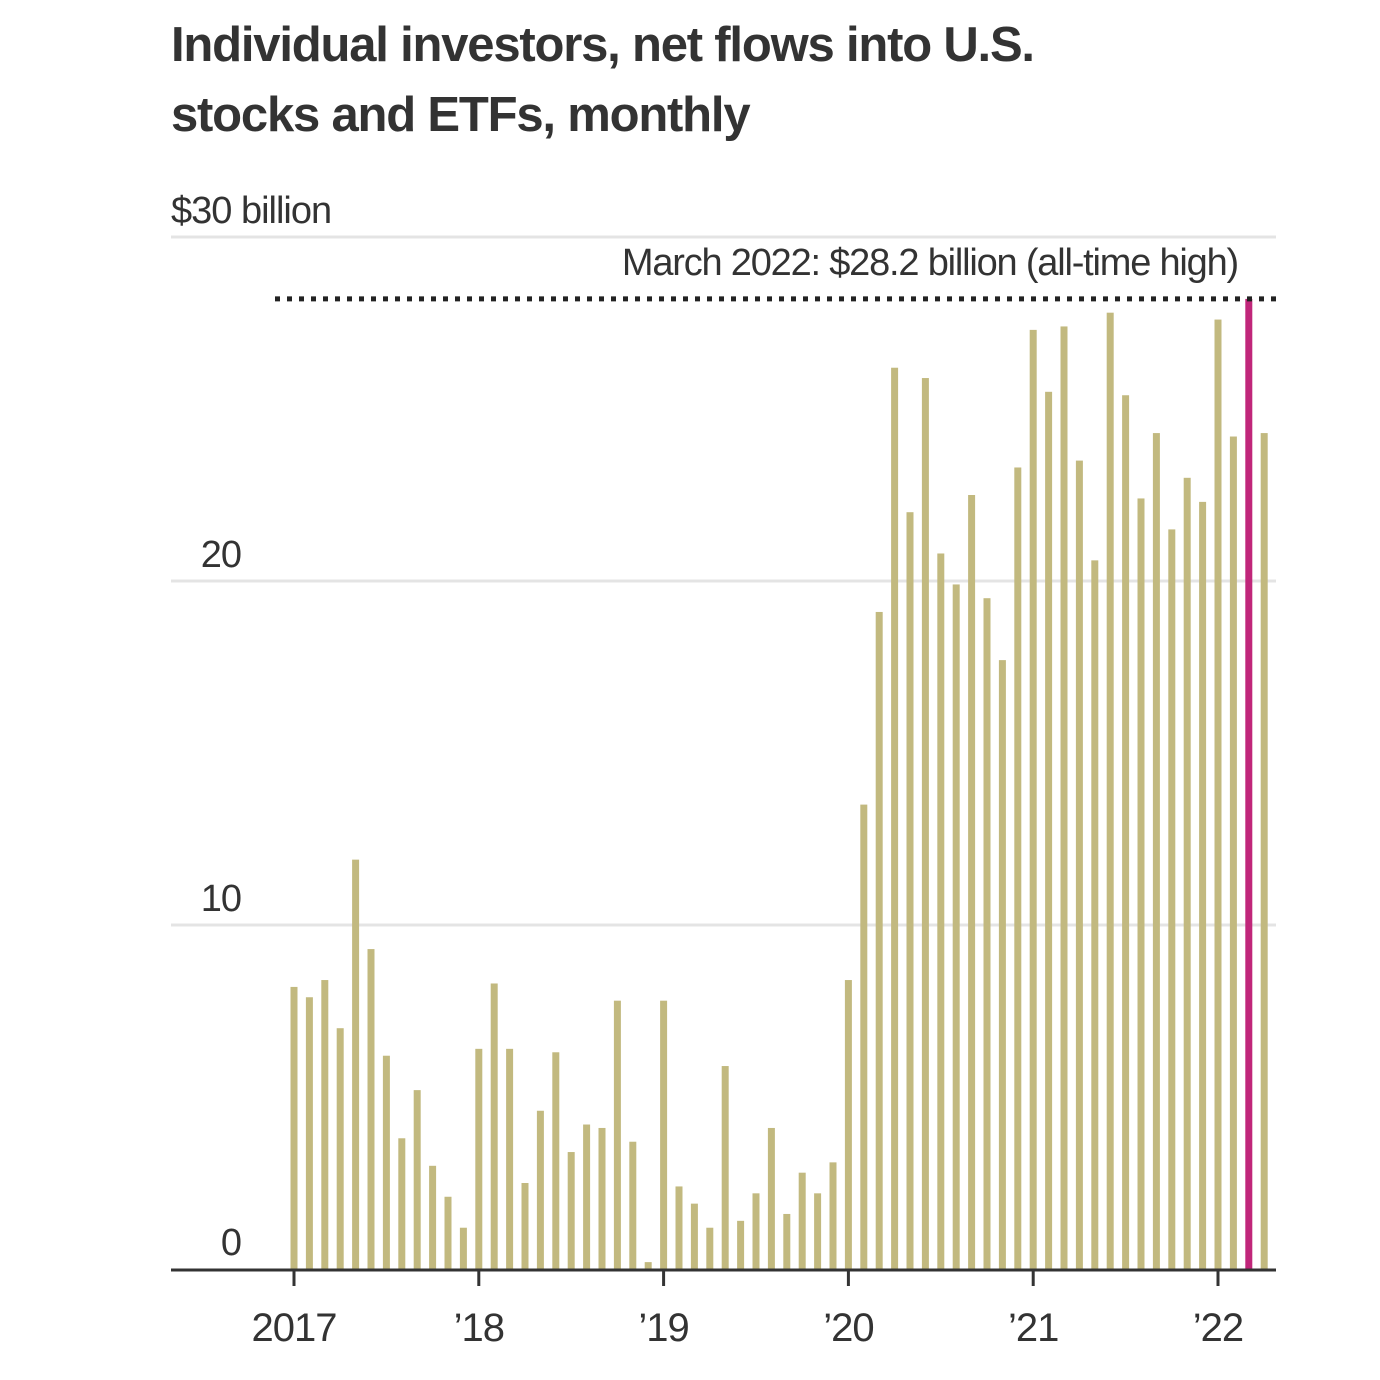 This screenshot has height=1380, width=1380. What do you see at coordinates (748, 1309) in the screenshot?
I see `x-axis-ticks: 2017 ’18 ’19 ’20 ’21 ’22` at bounding box center [748, 1309].